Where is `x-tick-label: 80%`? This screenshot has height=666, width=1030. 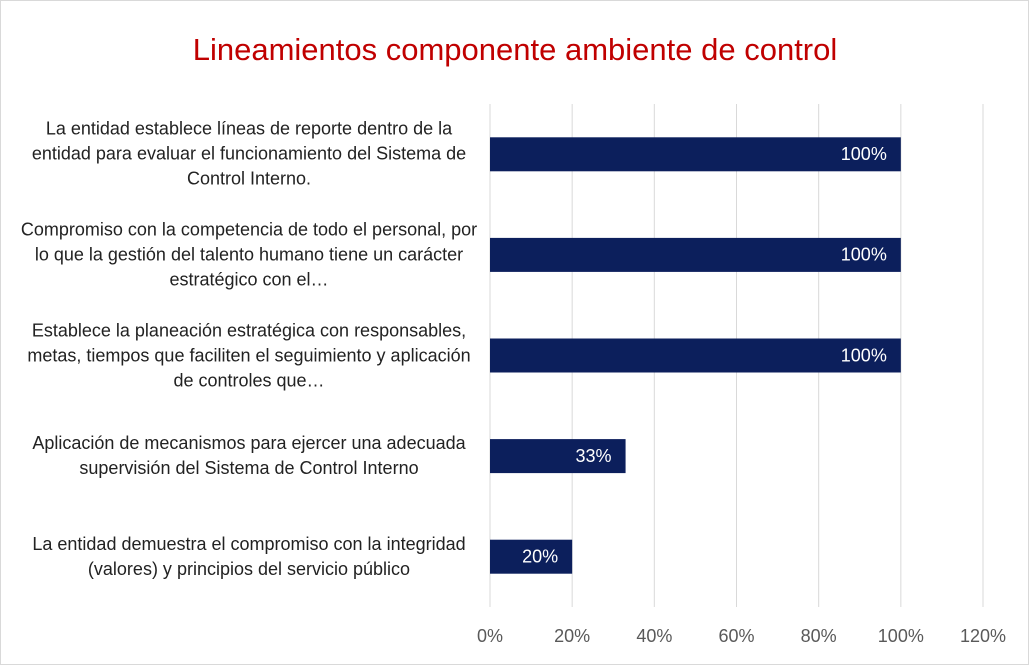
x-tick-label: 80% is located at coordinates (819, 636).